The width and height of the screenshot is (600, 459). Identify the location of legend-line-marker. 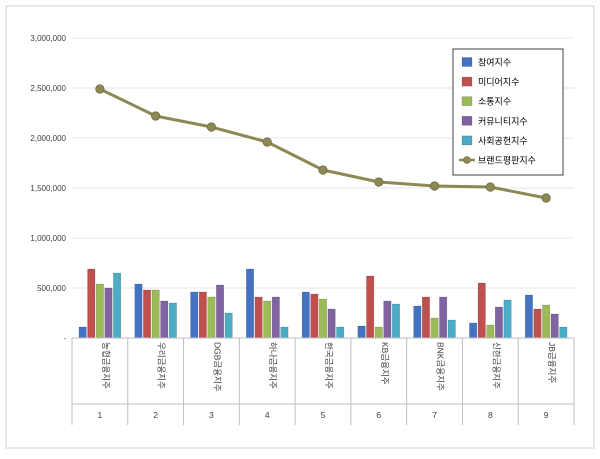
(467, 160).